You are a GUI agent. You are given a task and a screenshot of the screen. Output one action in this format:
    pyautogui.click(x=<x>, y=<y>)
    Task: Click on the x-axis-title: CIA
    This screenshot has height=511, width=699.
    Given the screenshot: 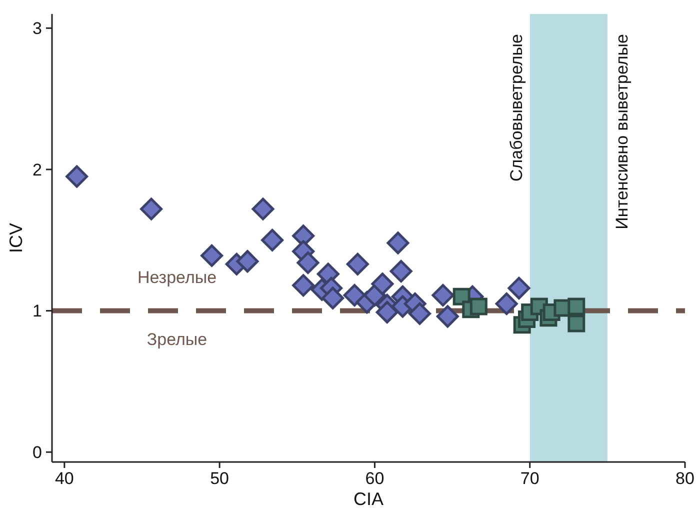 What is the action you would take?
    pyautogui.click(x=368, y=499)
    